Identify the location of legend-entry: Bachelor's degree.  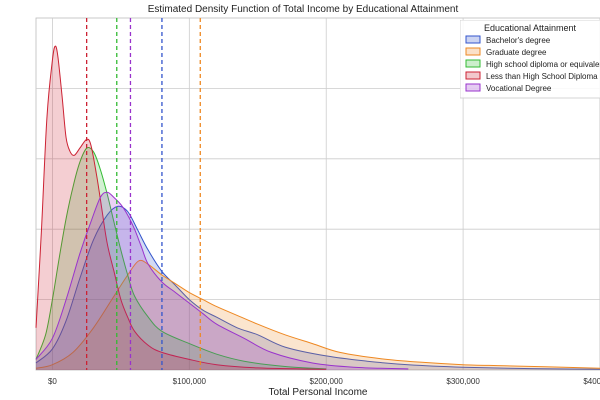
(518, 40).